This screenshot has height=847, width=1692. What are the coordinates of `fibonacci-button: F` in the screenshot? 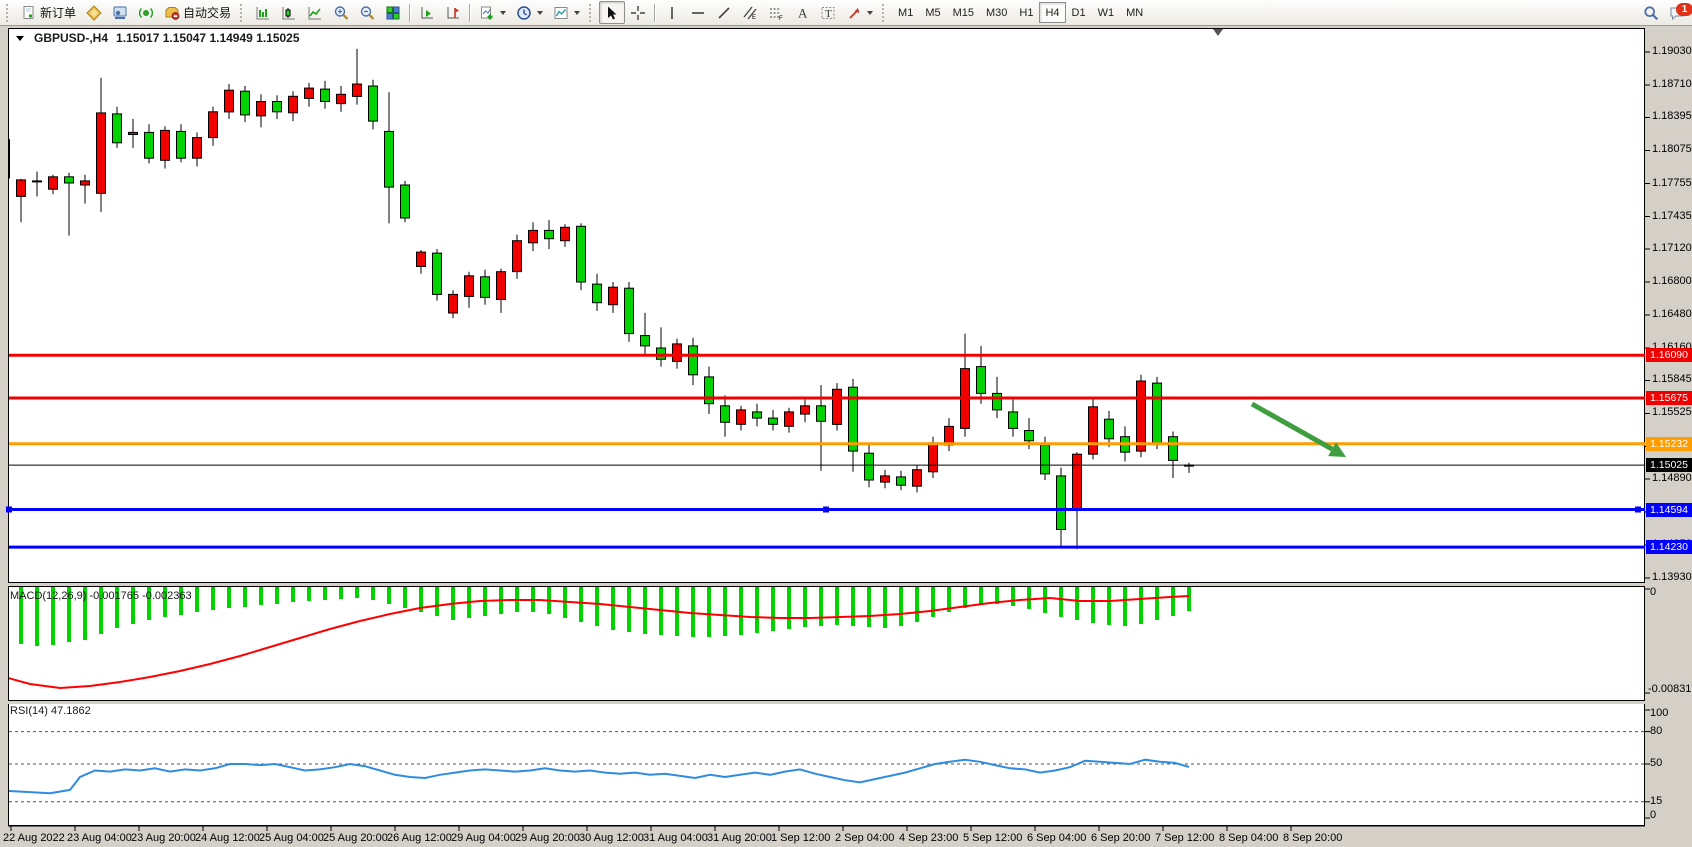 It's located at (776, 12).